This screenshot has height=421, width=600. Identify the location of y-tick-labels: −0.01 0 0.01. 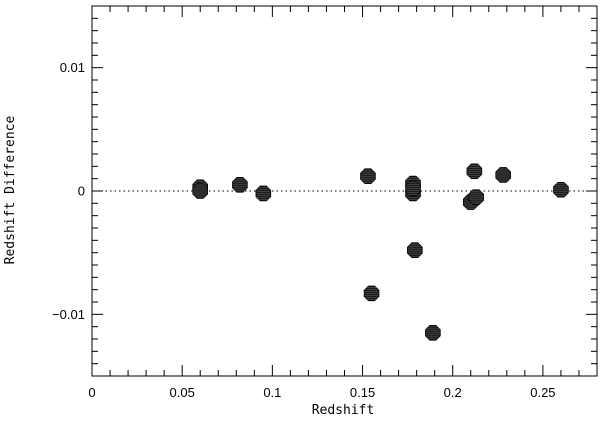
(68, 191).